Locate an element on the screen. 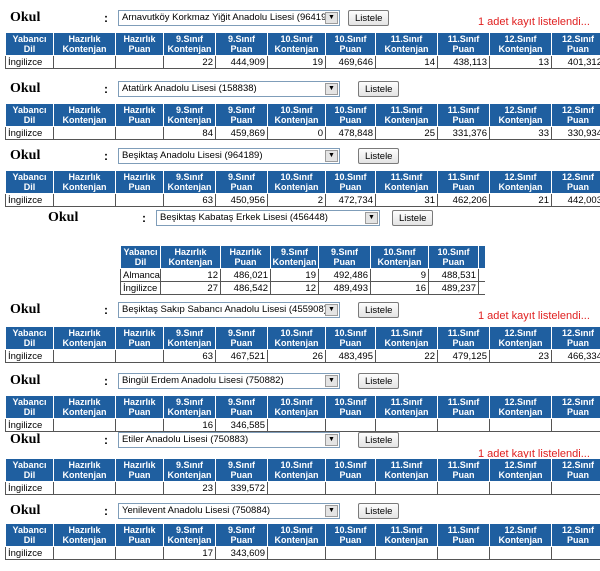 Image resolution: width=600 pixels, height=571 pixels. school-select: Yenilevent Anadolu Lisesi (750884) ▼ is located at coordinates (229, 511).